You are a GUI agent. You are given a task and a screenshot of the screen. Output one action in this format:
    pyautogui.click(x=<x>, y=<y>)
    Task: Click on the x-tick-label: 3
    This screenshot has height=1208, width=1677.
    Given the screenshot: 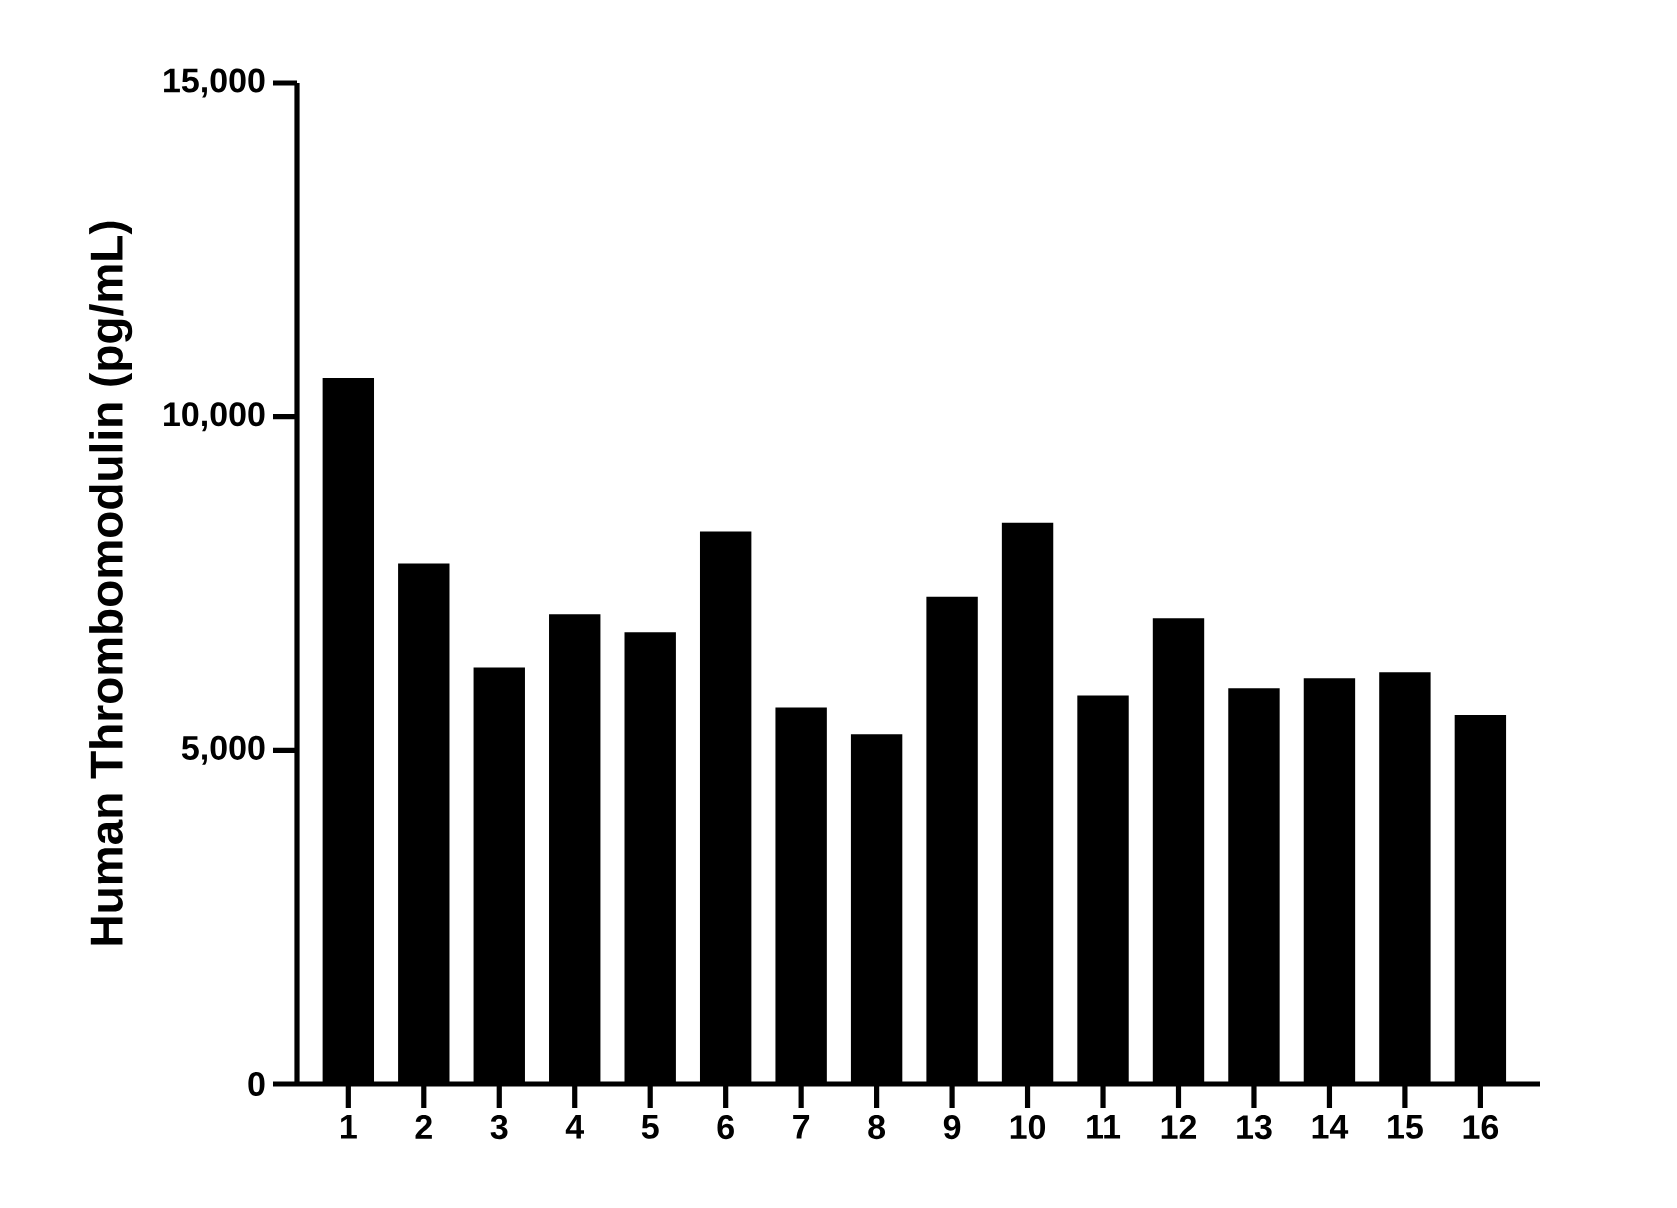 What is the action you would take?
    pyautogui.click(x=499, y=1127)
    